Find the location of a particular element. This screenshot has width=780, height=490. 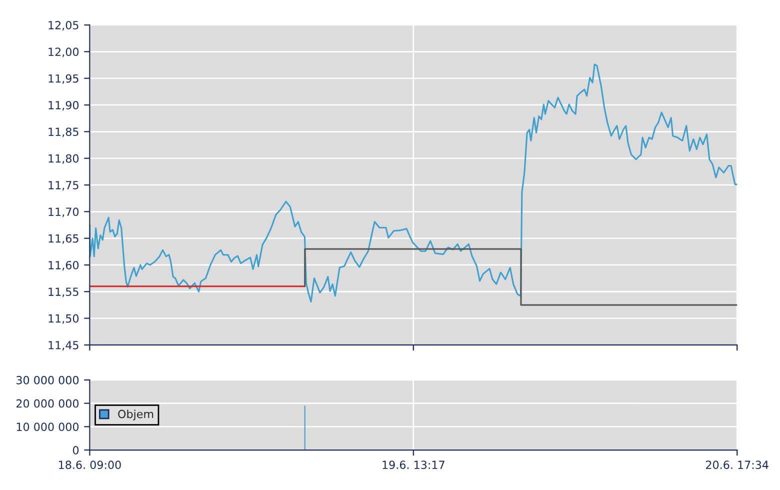

y-tick-label: 11,95 is located at coordinates (63, 79).